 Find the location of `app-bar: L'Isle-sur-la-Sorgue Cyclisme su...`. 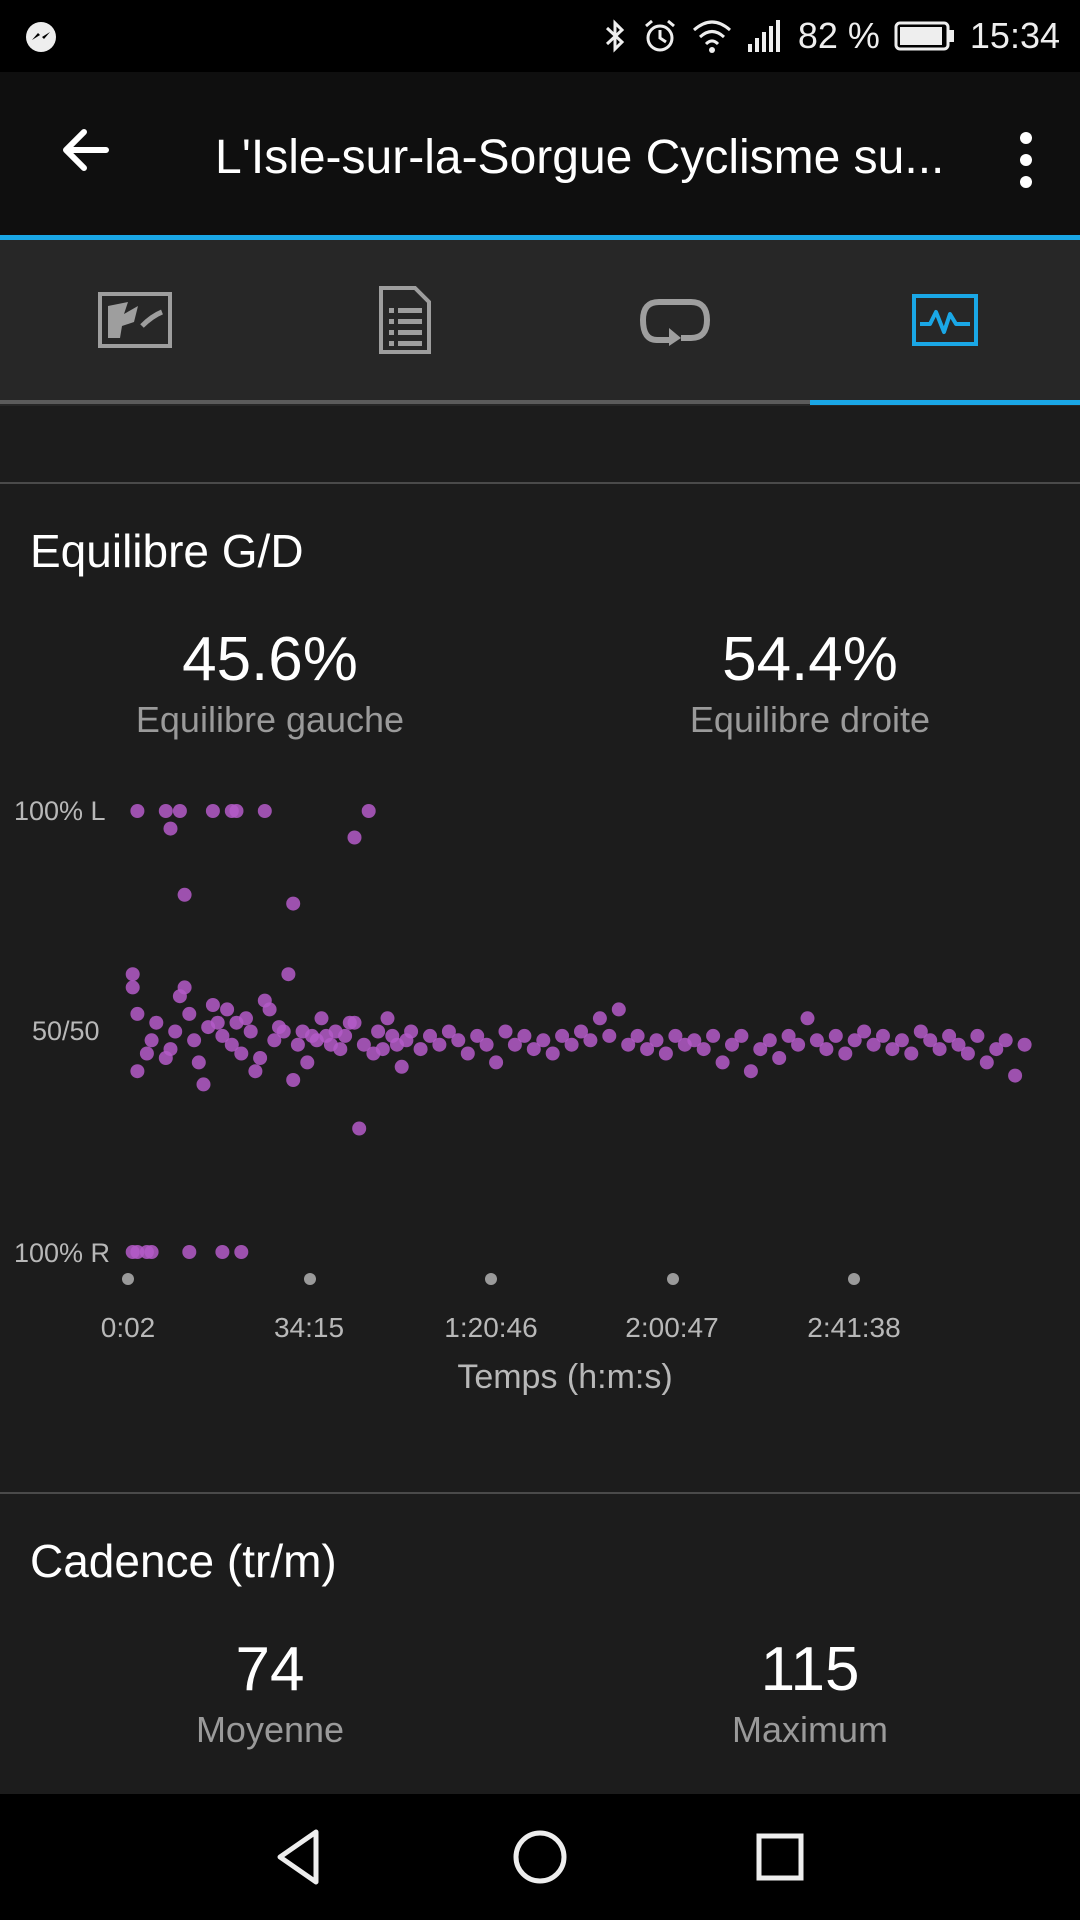

app-bar: L'Isle-sur-la-Sorgue Cyclisme su... is located at coordinates (540, 156).